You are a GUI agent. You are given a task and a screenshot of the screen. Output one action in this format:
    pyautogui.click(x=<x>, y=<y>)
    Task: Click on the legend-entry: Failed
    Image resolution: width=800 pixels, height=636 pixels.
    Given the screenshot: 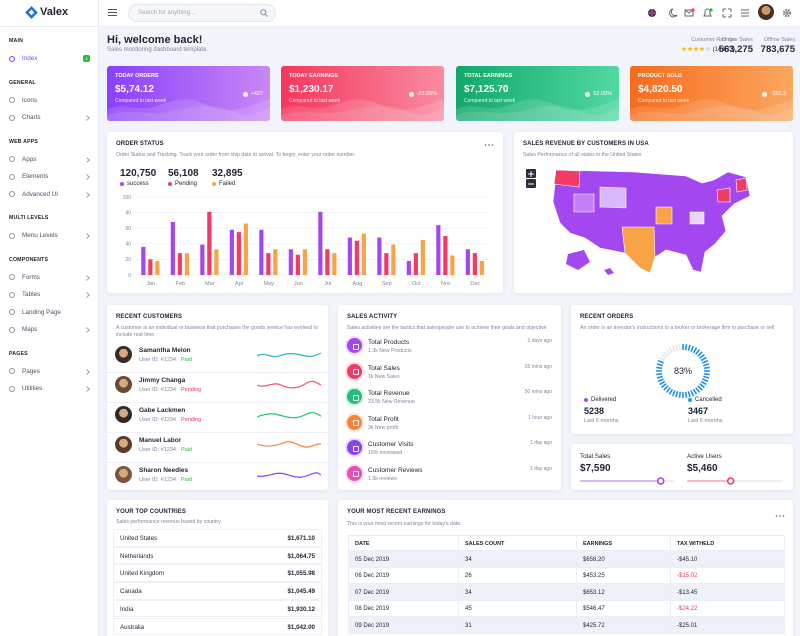 What is the action you would take?
    pyautogui.click(x=223, y=184)
    